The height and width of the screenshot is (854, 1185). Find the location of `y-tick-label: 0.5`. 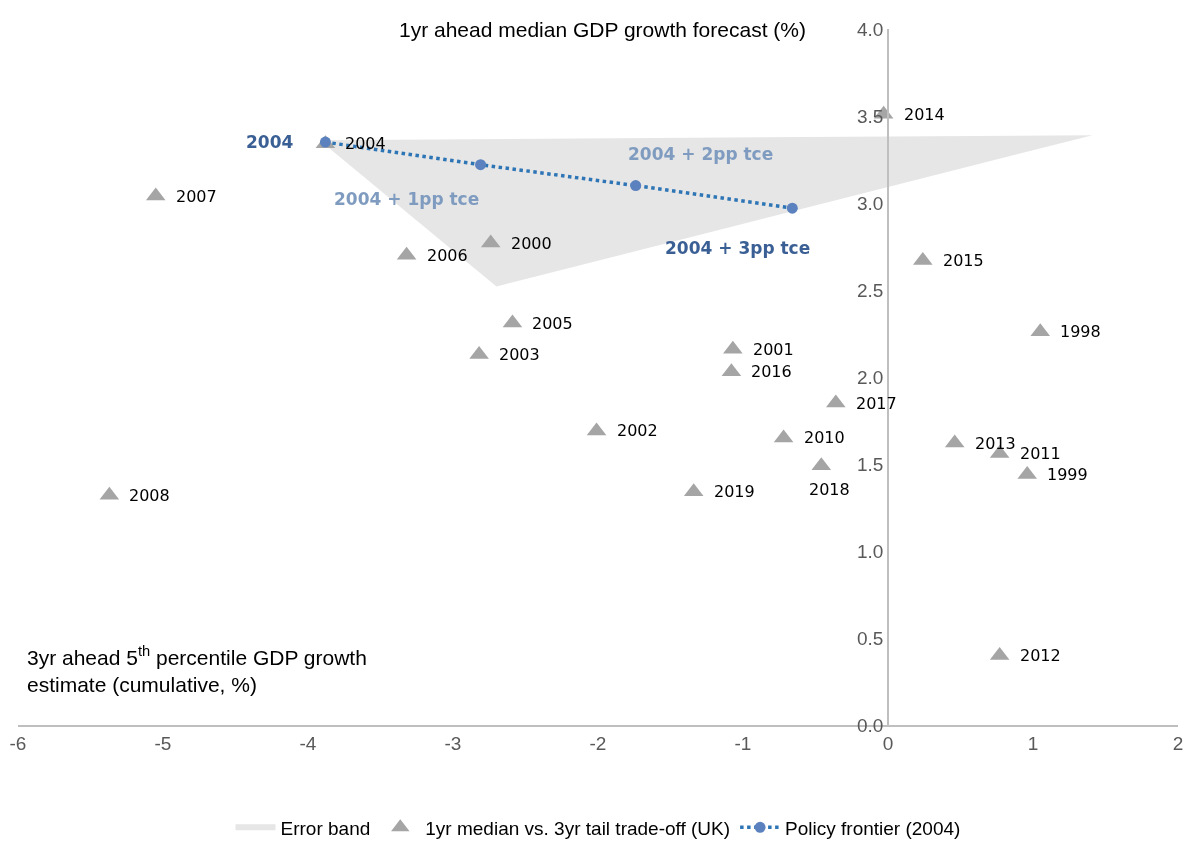

y-tick-label: 0.5 is located at coordinates (870, 638).